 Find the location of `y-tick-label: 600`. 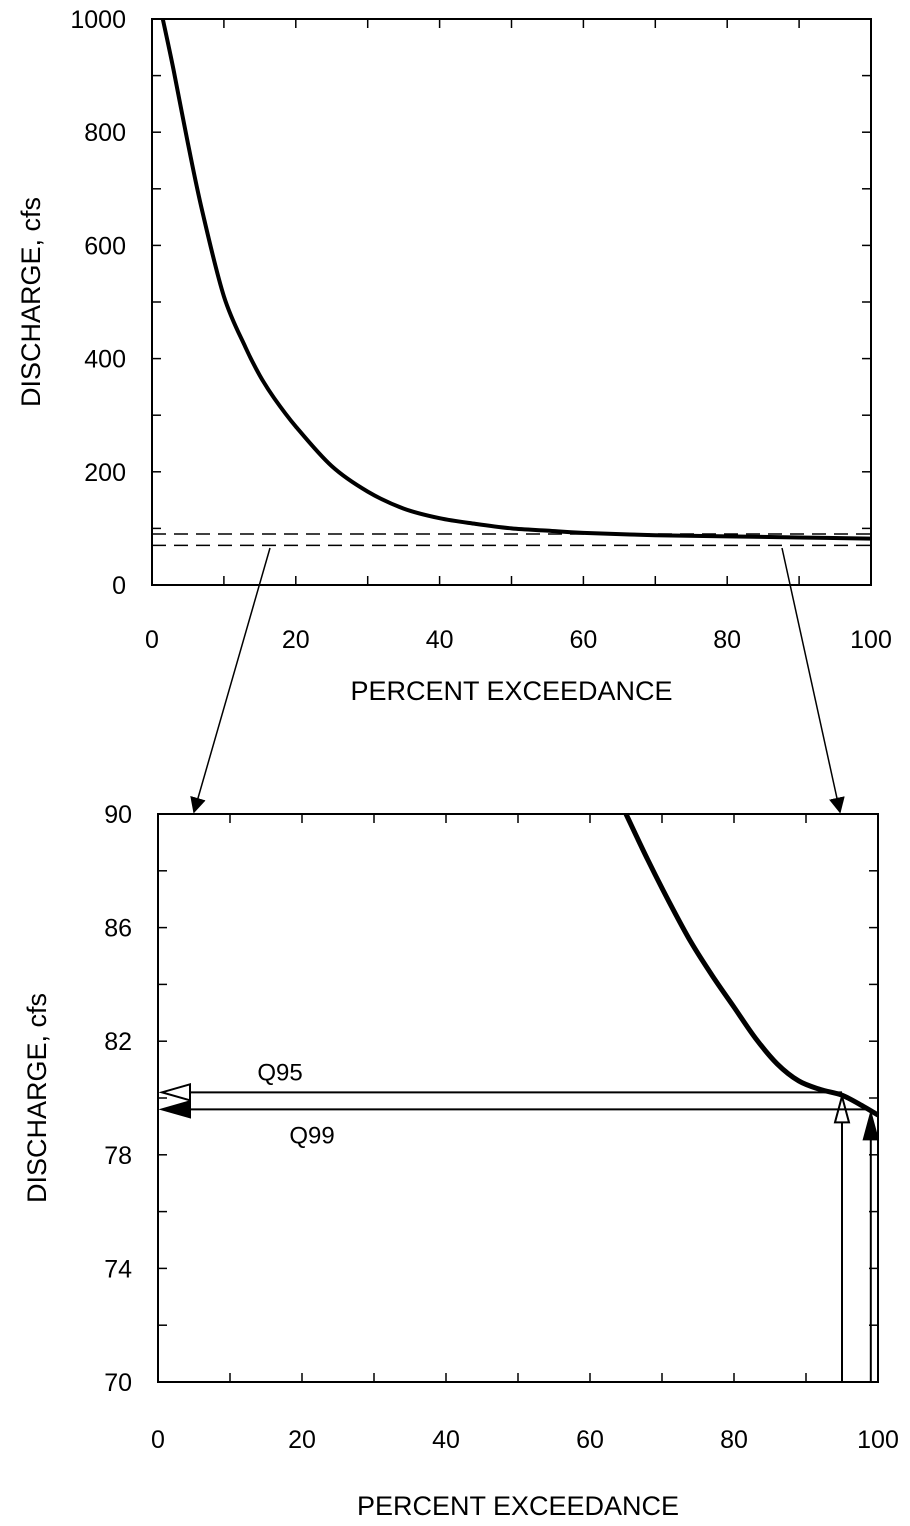

y-tick-label: 600 is located at coordinates (105, 246).